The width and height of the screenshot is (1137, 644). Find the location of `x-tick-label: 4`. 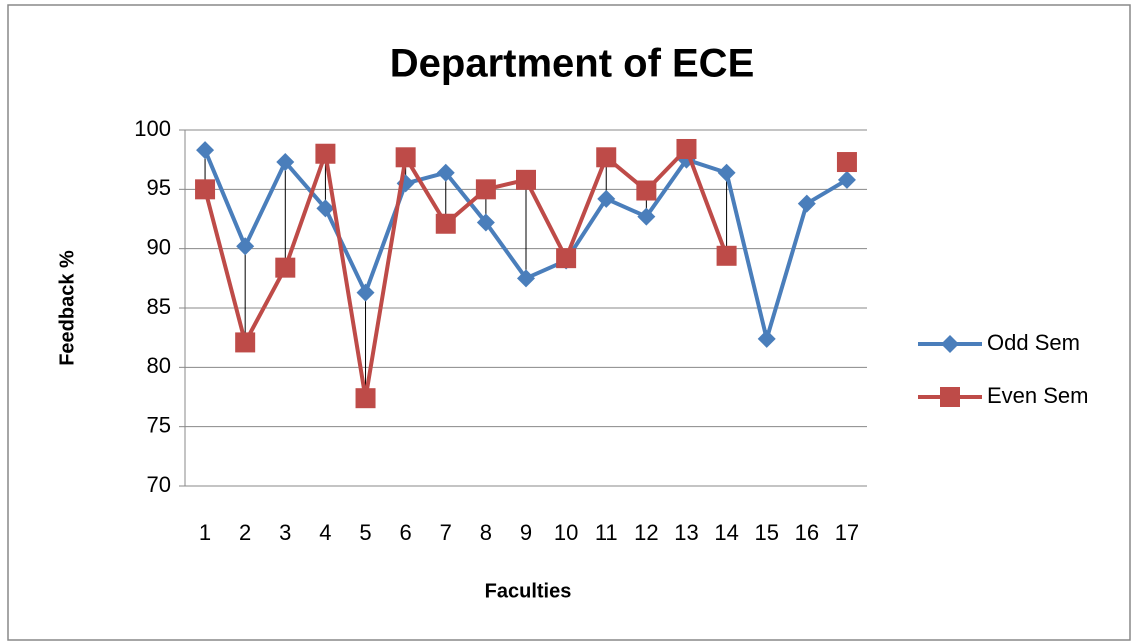

x-tick-label: 4 is located at coordinates (325, 532).